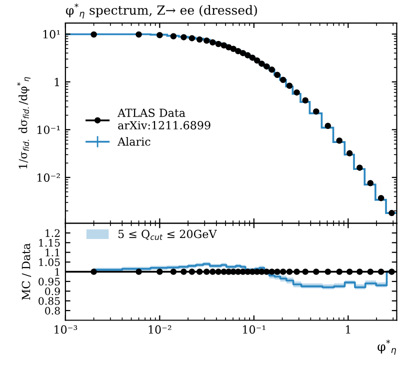 This screenshot has height=366, width=409. I want to click on y-tick-label: 1.2, so click(53, 233).